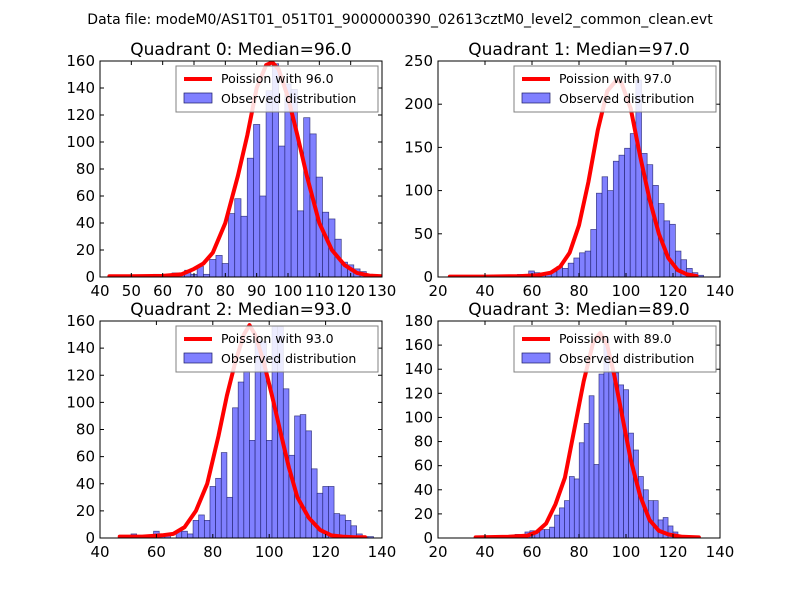 The height and width of the screenshot is (600, 800). What do you see at coordinates (241, 310) in the screenshot?
I see `panel-title: Quadrant 2: Median=93.0` at bounding box center [241, 310].